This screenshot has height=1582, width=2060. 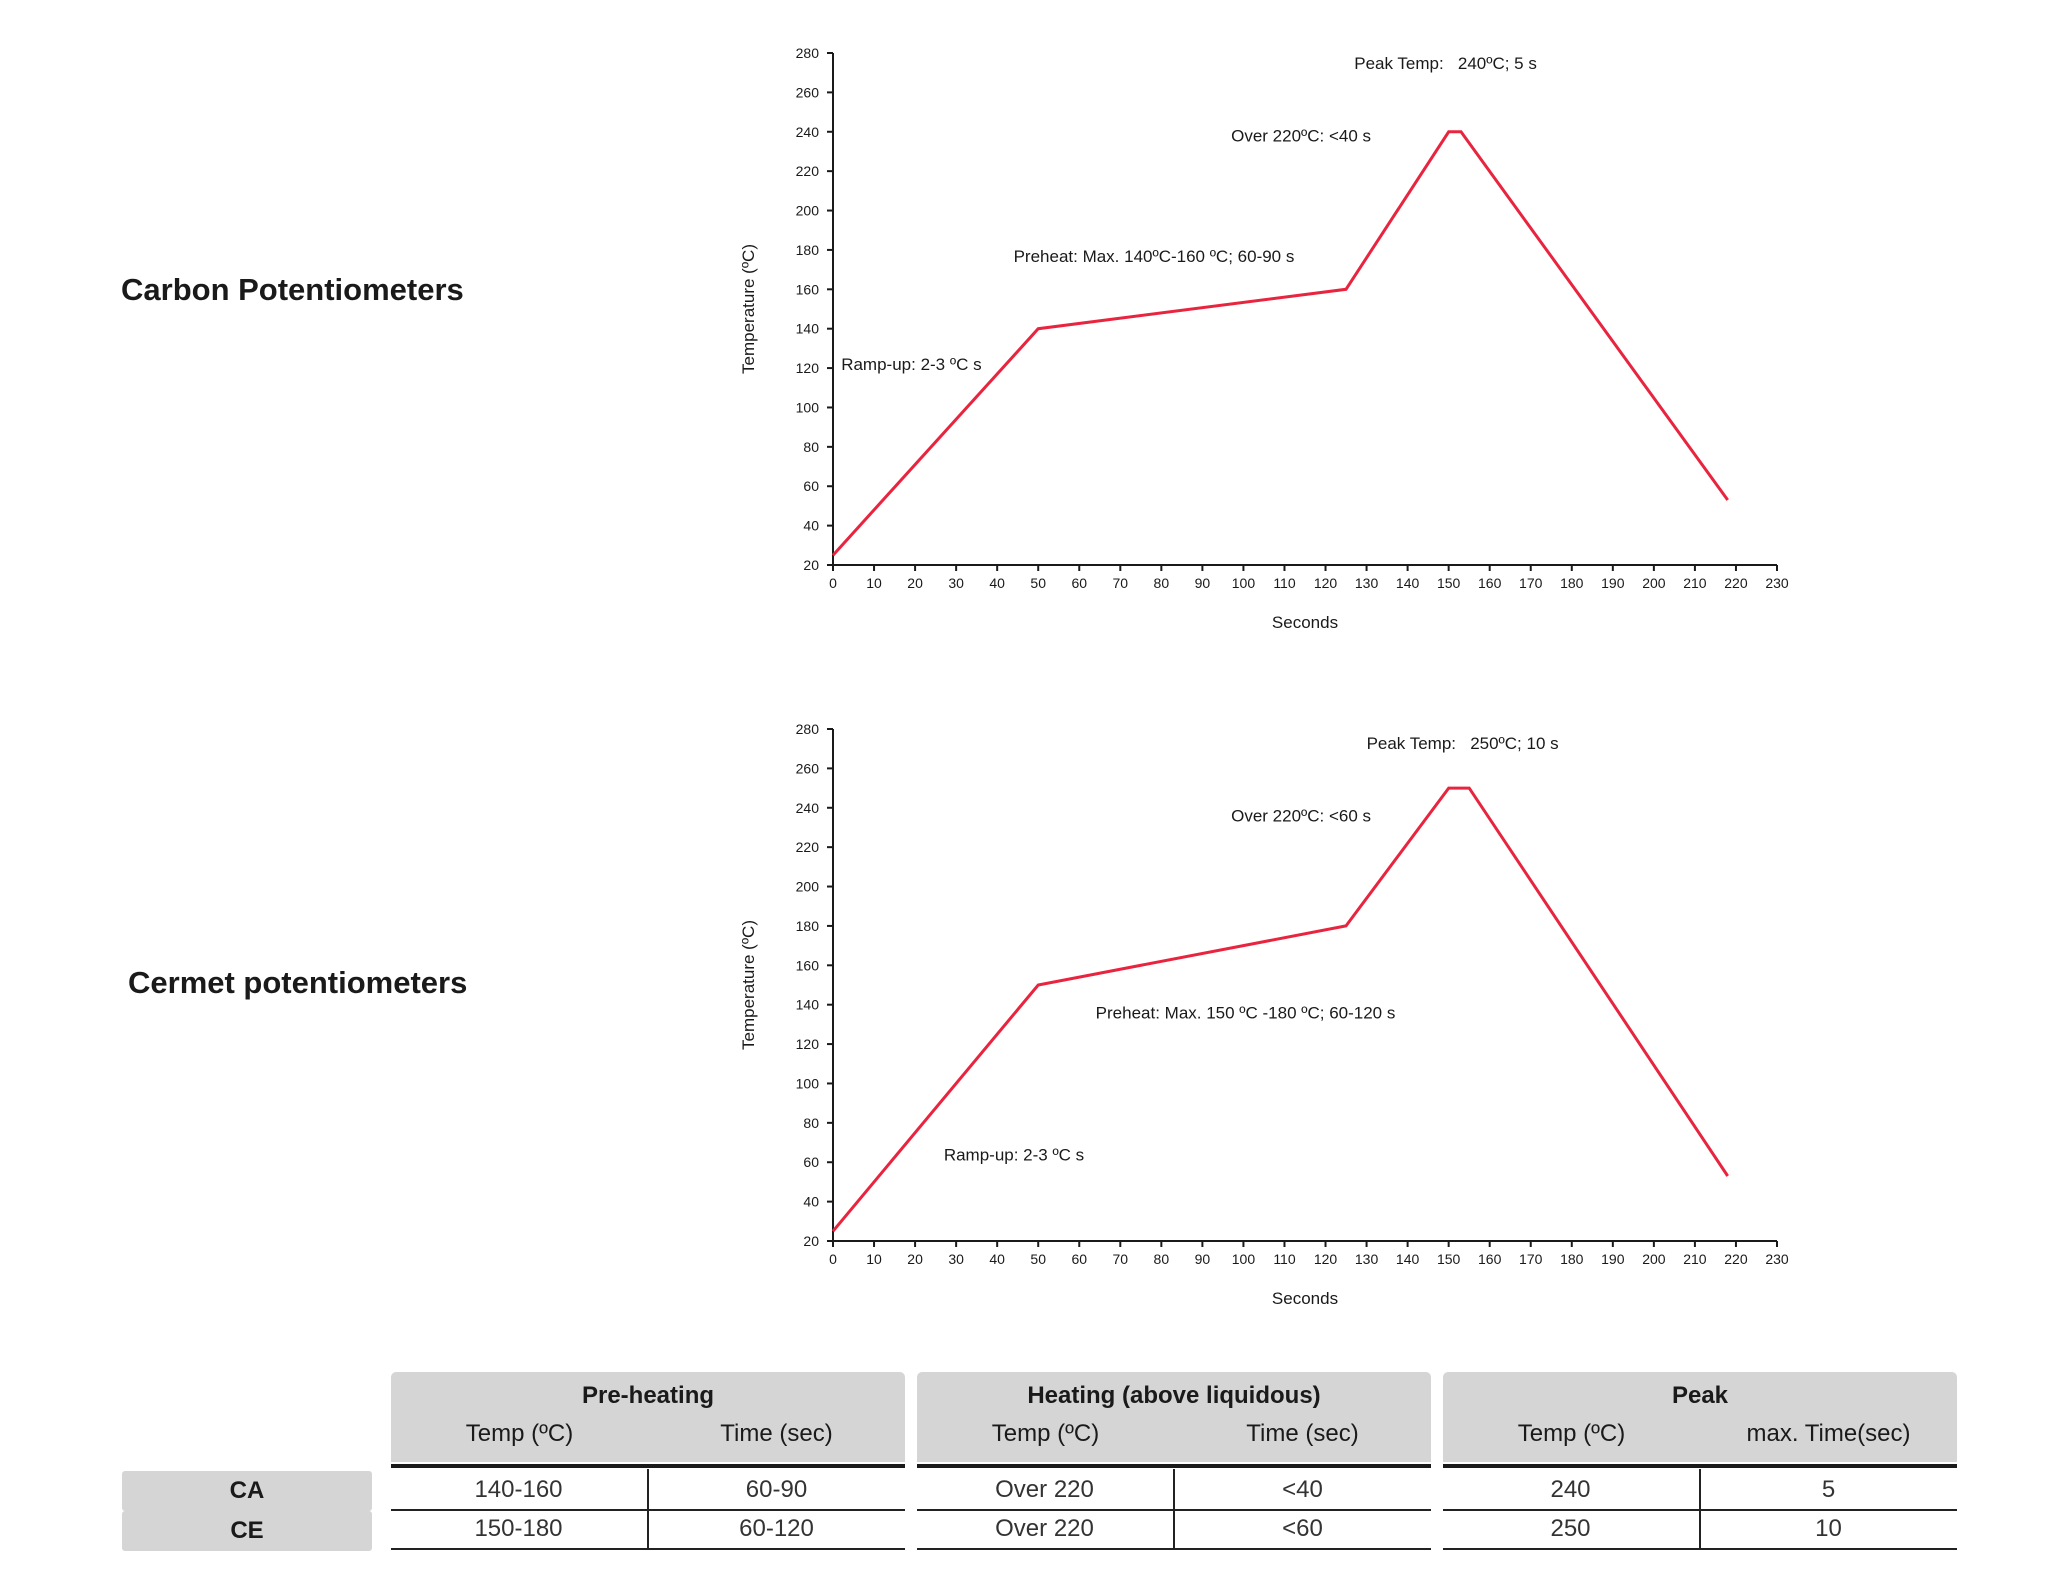 I want to click on annotation-label: Preheat: Max. 140ºC-160 ºC; 60-90 s, so click(x=1154, y=256).